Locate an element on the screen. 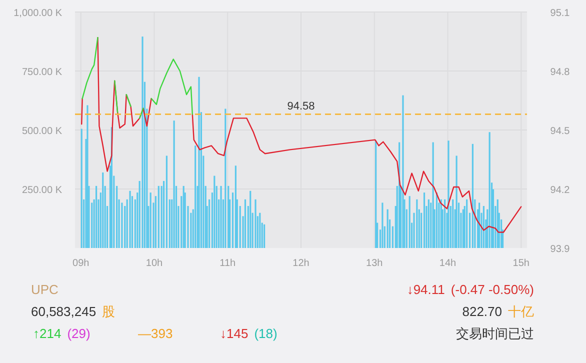 The height and width of the screenshot is (363, 586). y2-tick-label: 95.1 is located at coordinates (560, 13).